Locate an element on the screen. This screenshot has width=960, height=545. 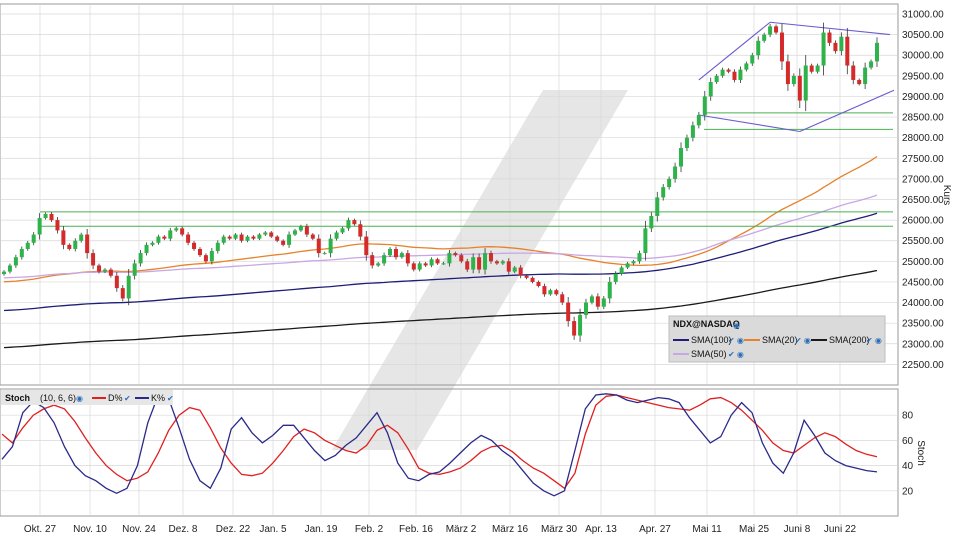
x-tick-label: Apr. 27 is located at coordinates (655, 529).